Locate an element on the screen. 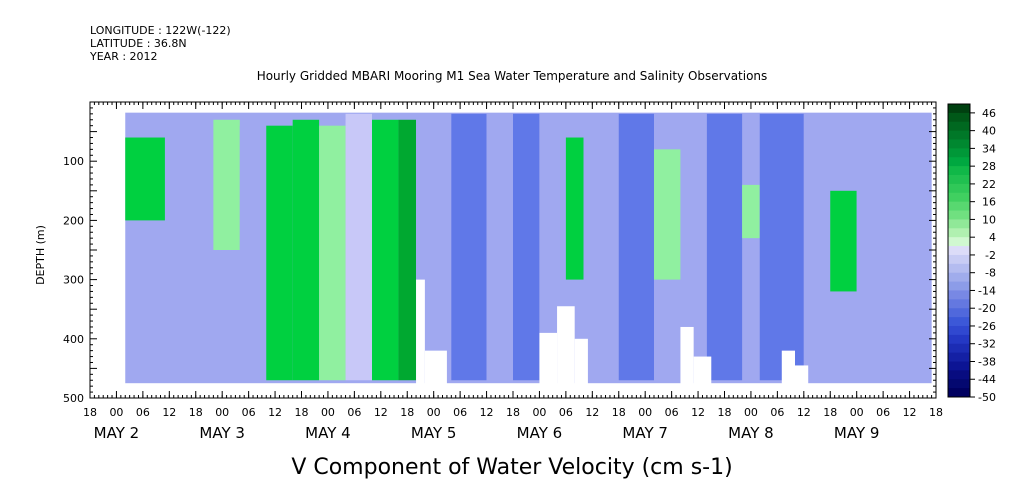 The height and width of the screenshot is (504, 1009). x-day-label: MAY 6 is located at coordinates (540, 433).